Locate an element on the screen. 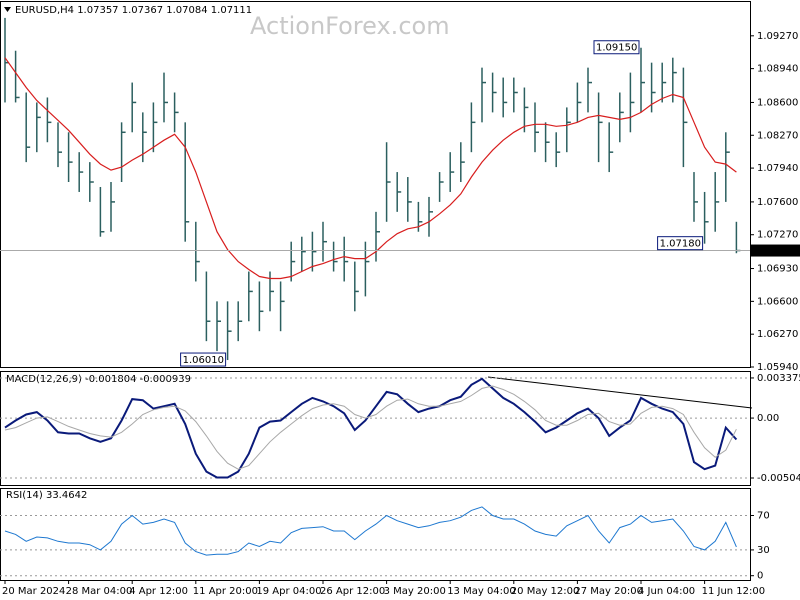  annotation-label: 1.06010 is located at coordinates (203, 360).